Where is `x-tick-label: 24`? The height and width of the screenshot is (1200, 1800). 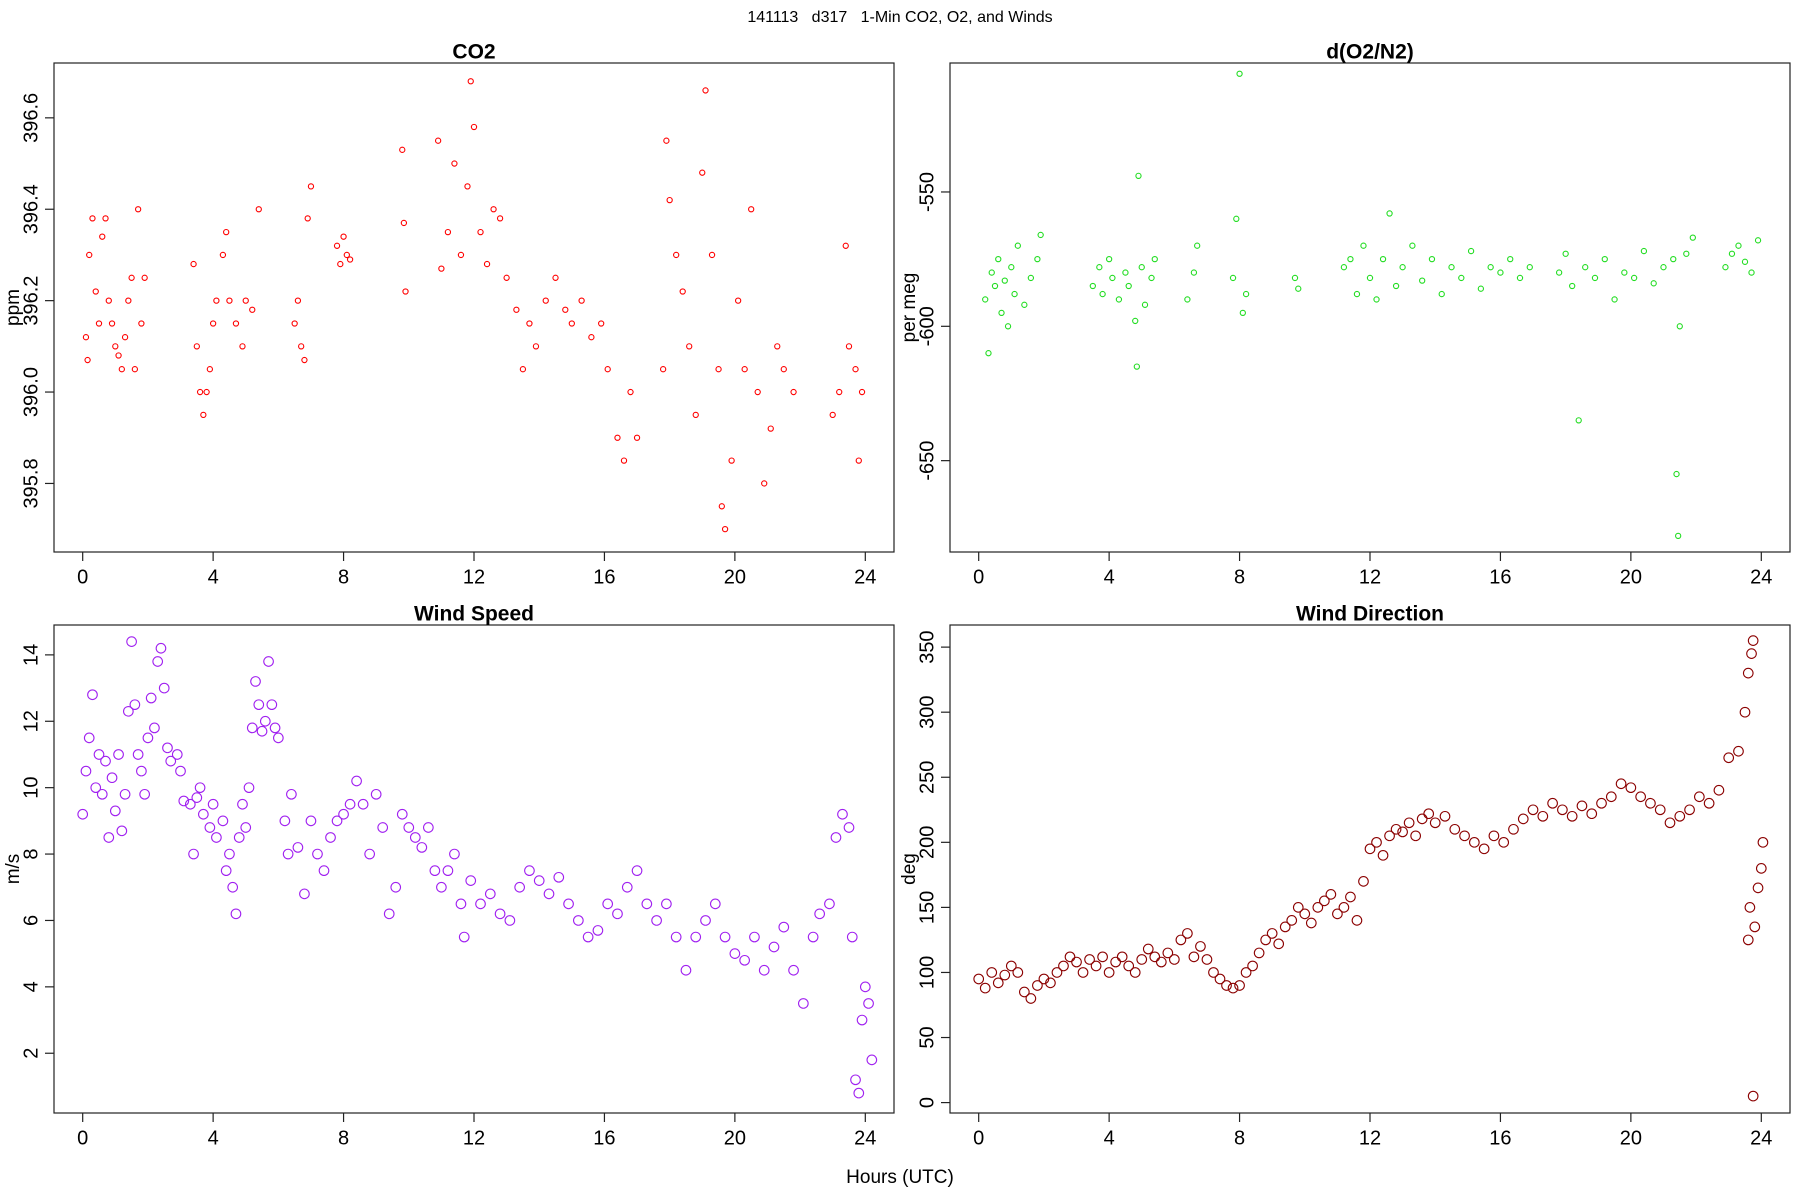
x-tick-label: 24 is located at coordinates (865, 1138).